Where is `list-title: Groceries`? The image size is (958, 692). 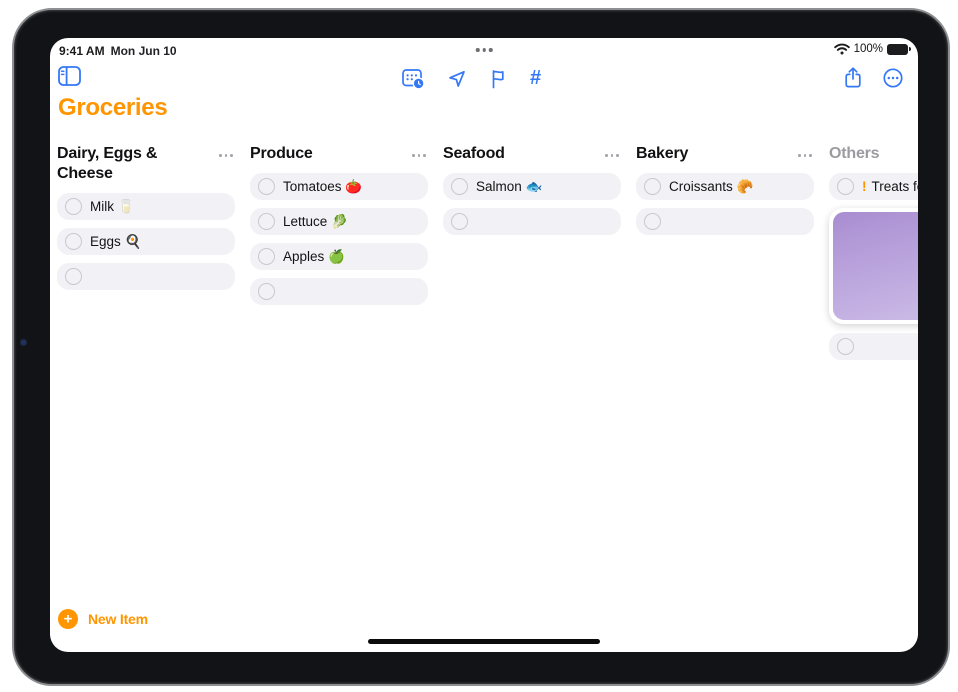 list-title: Groceries is located at coordinates (113, 107).